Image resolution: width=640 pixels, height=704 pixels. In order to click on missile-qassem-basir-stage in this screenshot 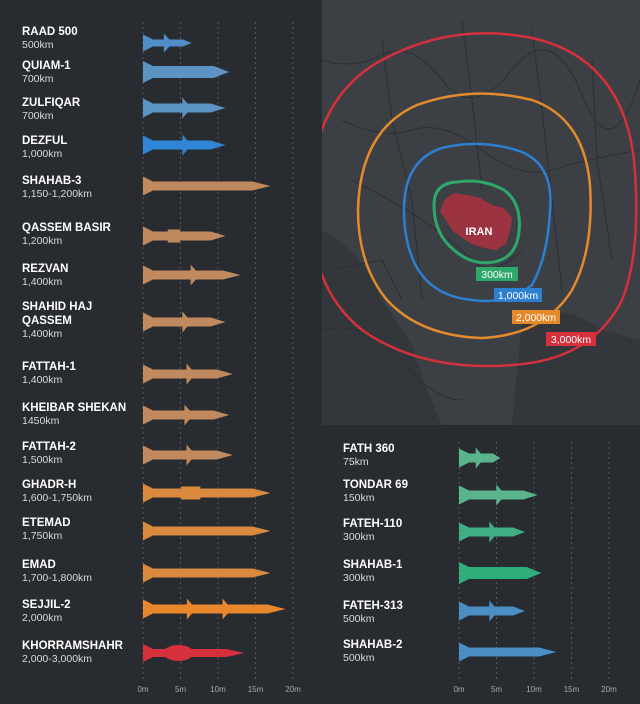, I will do `click(174, 236)`.